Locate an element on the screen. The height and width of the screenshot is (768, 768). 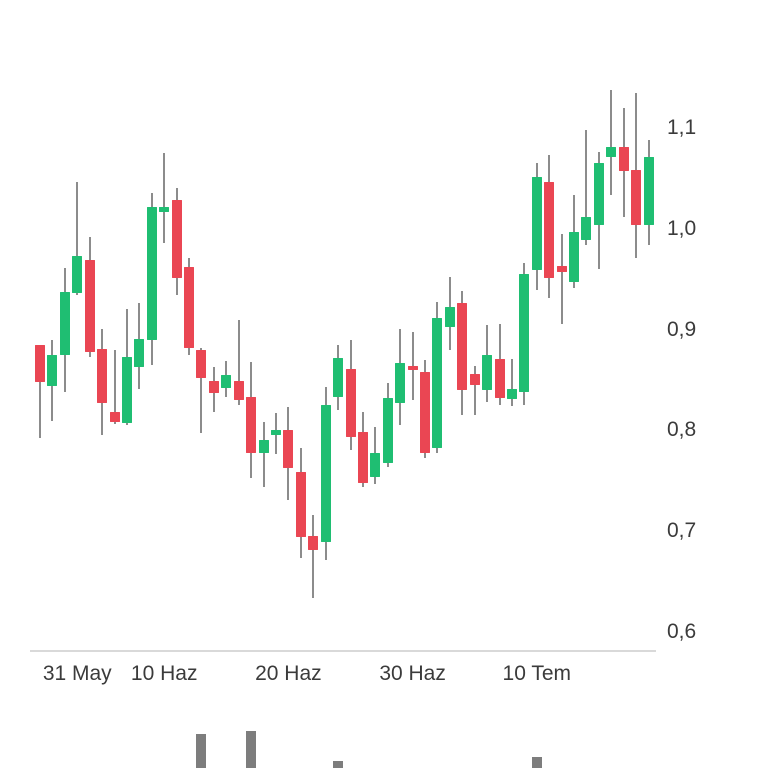
x-tick-label: 20 Haz is located at coordinates (288, 673).